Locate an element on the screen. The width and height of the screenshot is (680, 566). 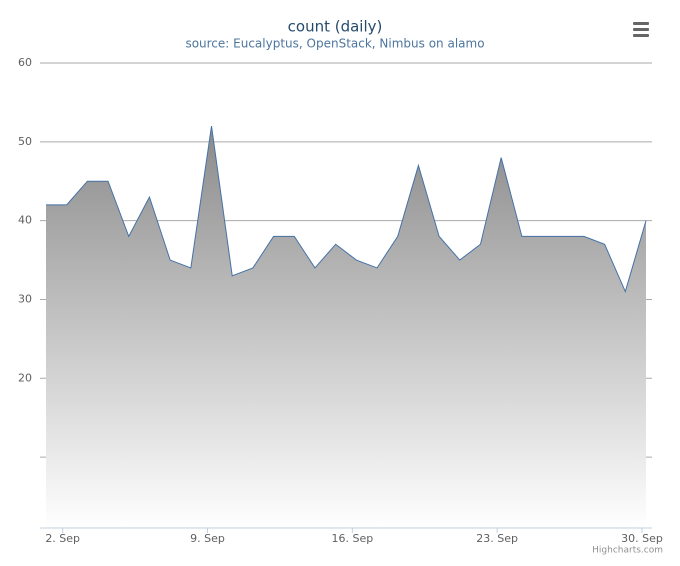
y-tick-label: 50 is located at coordinates (25, 141).